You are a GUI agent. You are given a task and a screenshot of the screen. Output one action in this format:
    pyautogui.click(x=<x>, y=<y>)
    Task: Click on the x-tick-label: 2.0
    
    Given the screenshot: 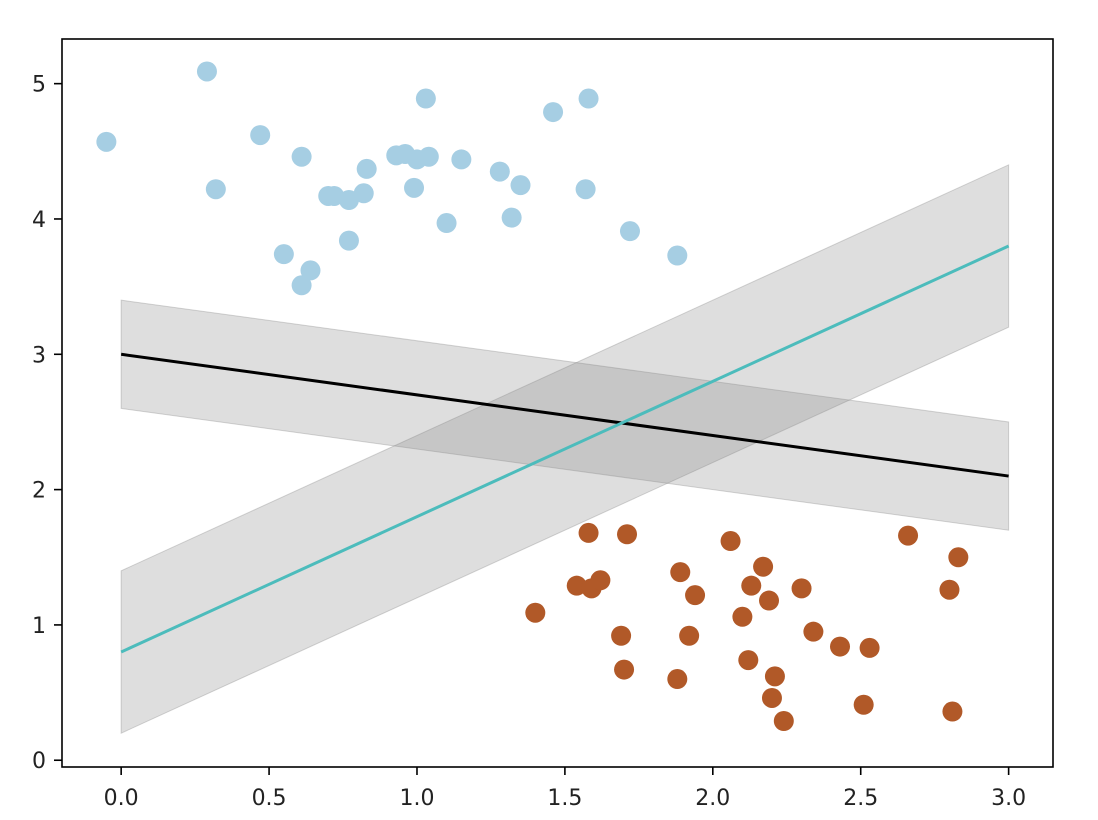 What is the action you would take?
    pyautogui.click(x=712, y=798)
    